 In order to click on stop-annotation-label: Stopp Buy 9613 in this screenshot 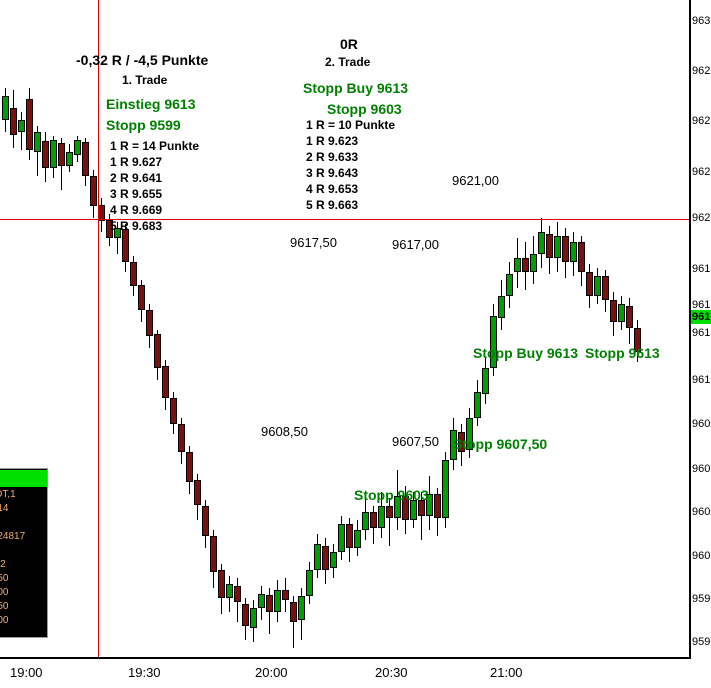, I will do `click(526, 353)`.